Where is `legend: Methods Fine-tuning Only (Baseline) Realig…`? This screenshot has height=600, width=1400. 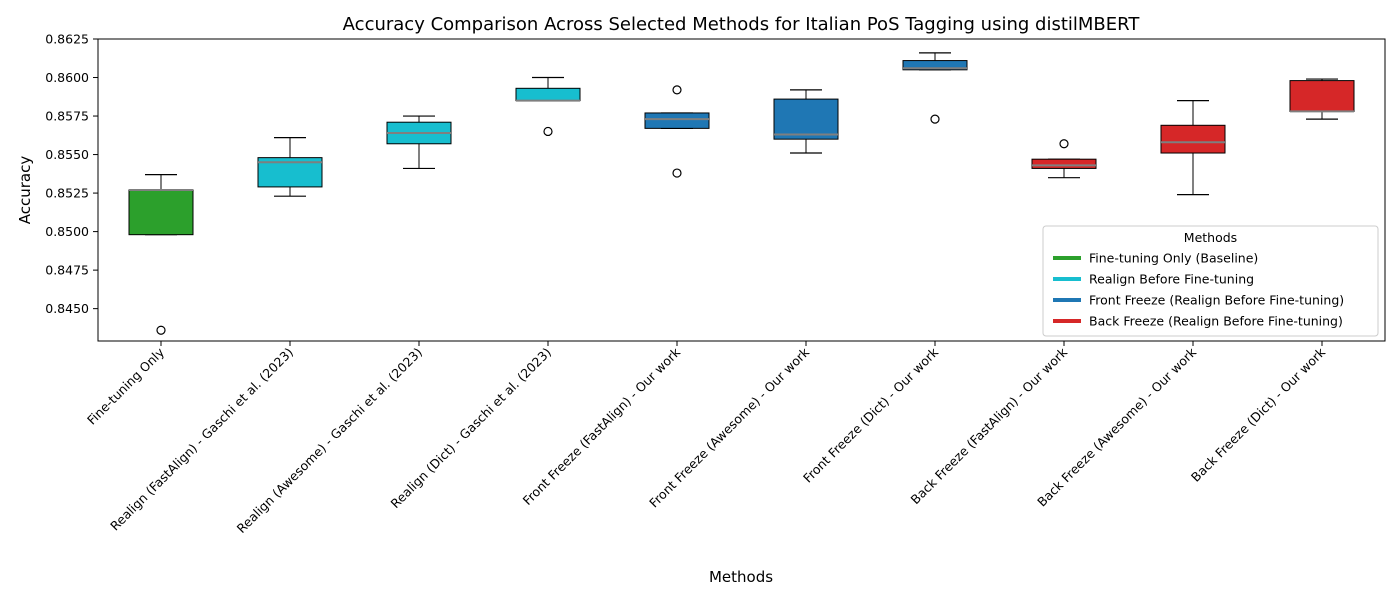
legend: Methods Fine-tuning Only (Baseline) Realig… is located at coordinates (1210, 281).